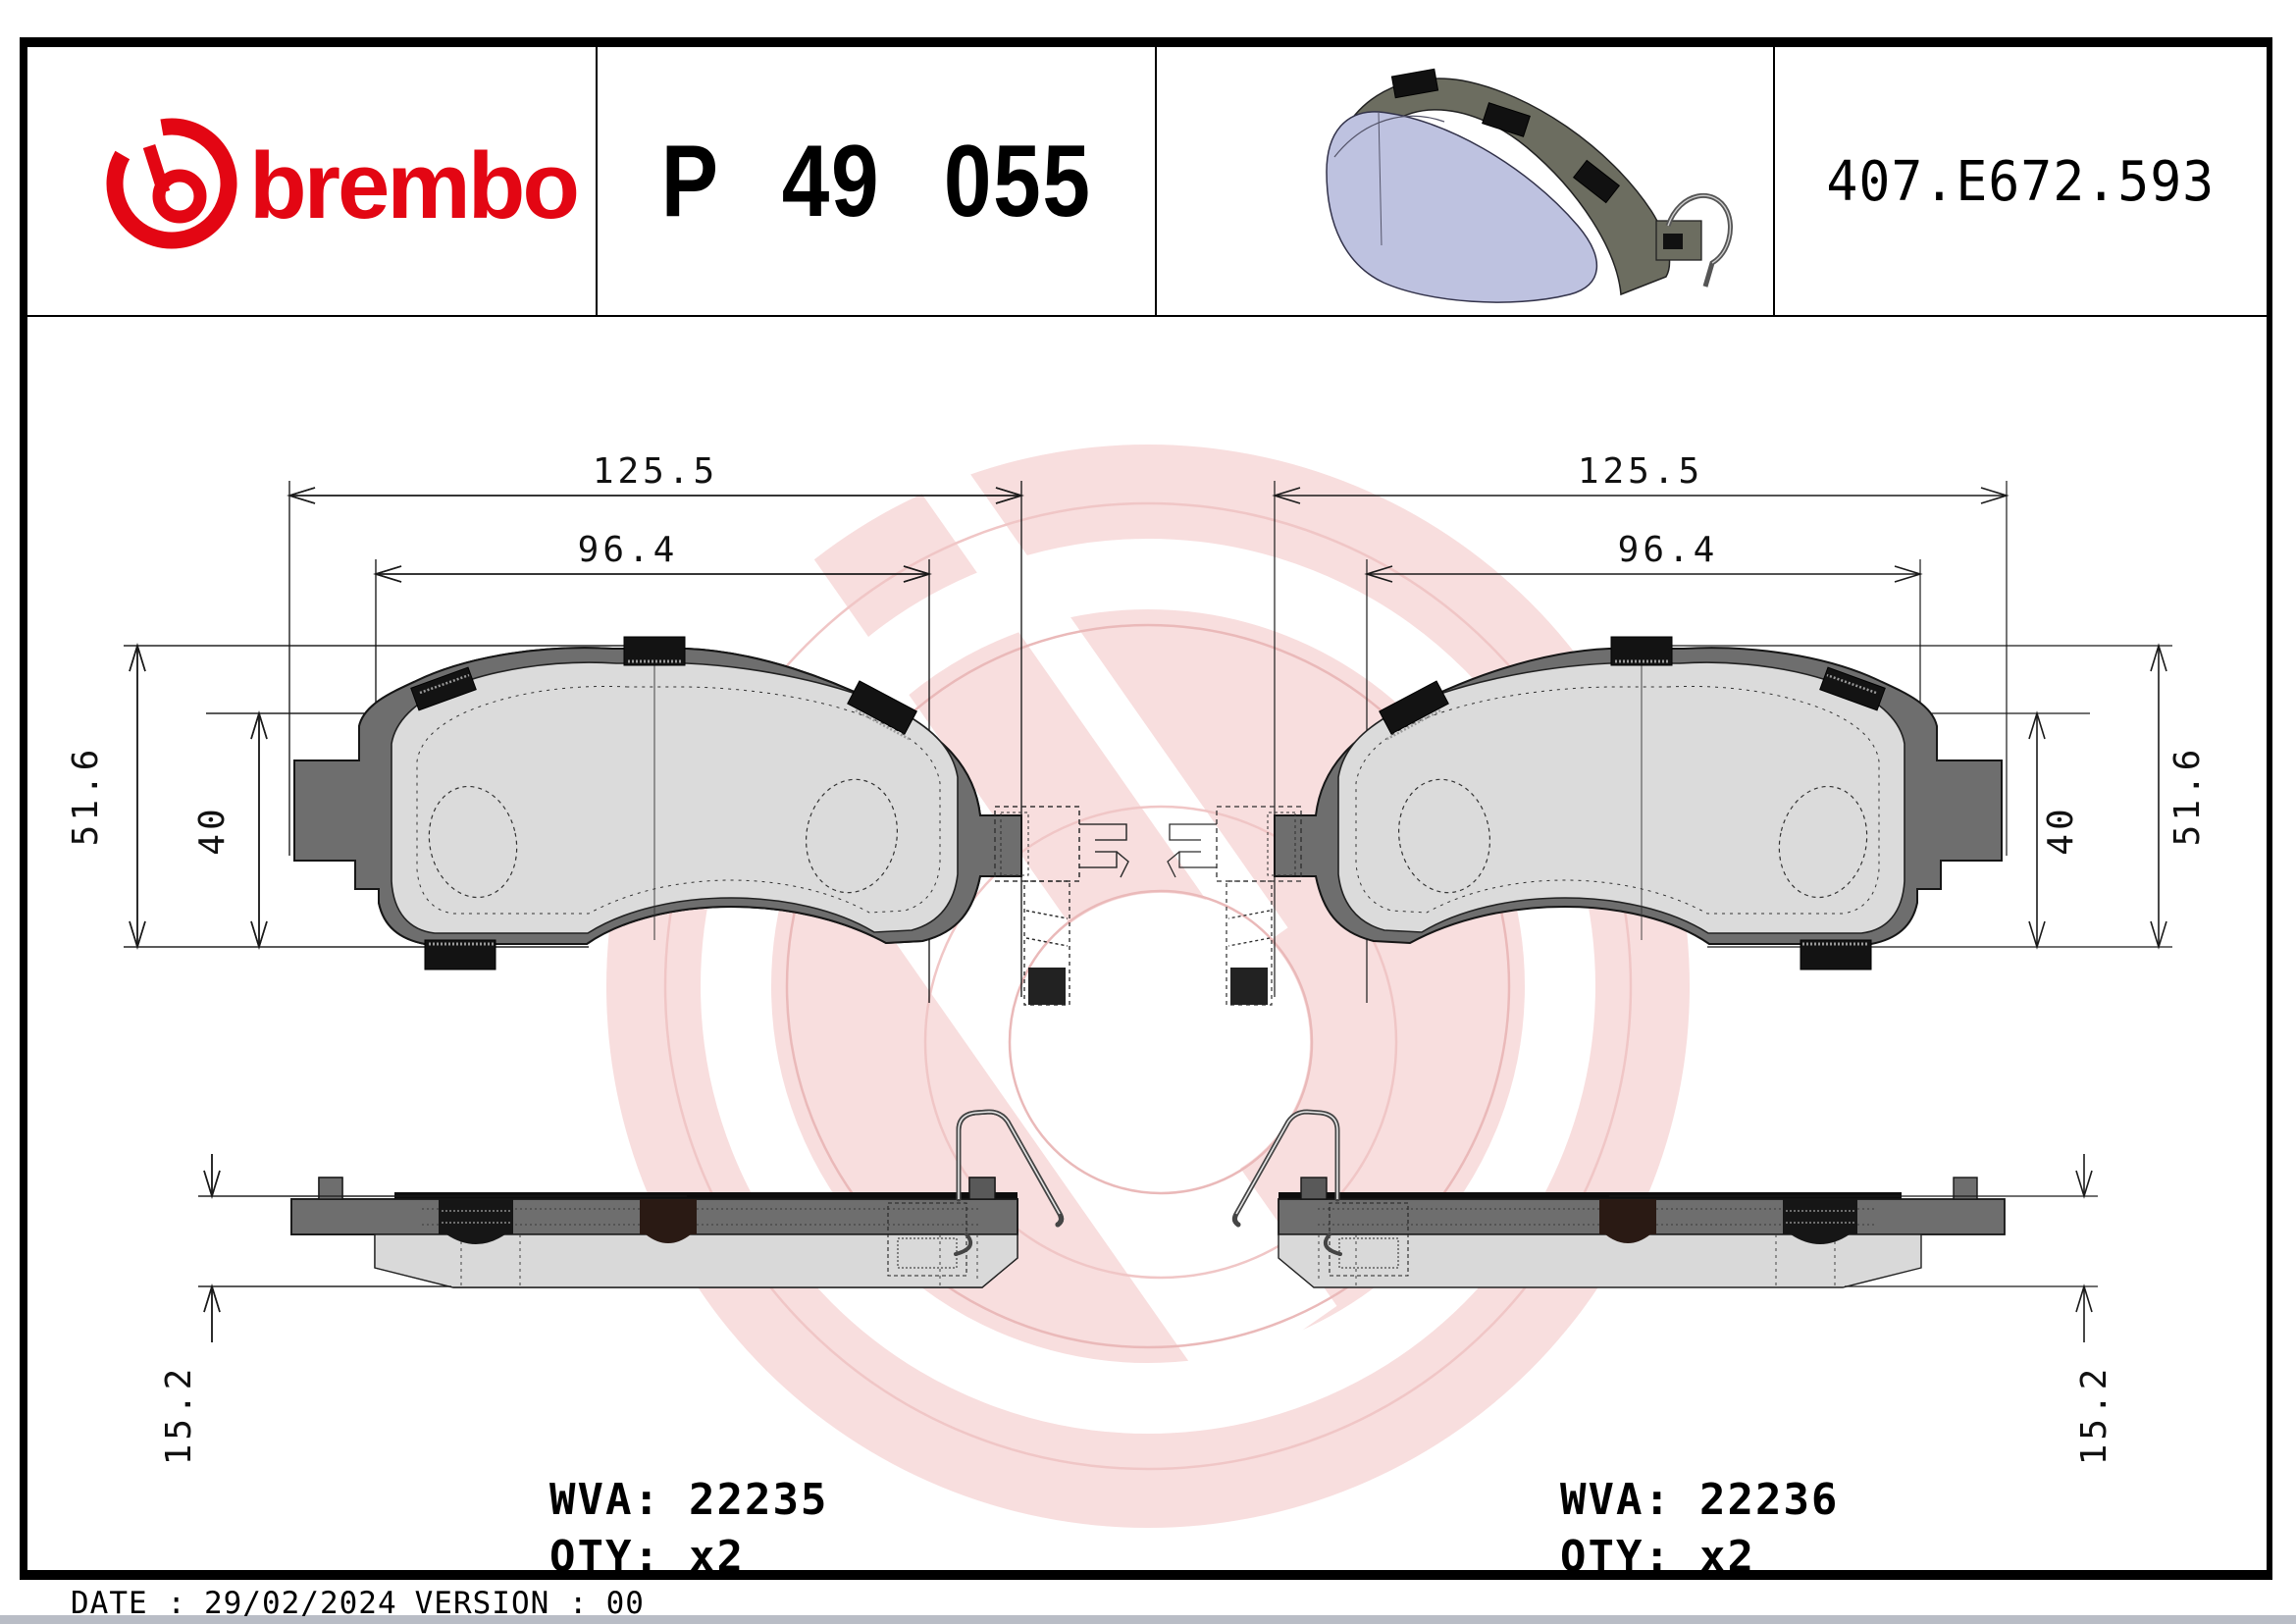 The image size is (2296, 1624). I want to click on catalog-code: 407.E672.593, so click(2020, 181).